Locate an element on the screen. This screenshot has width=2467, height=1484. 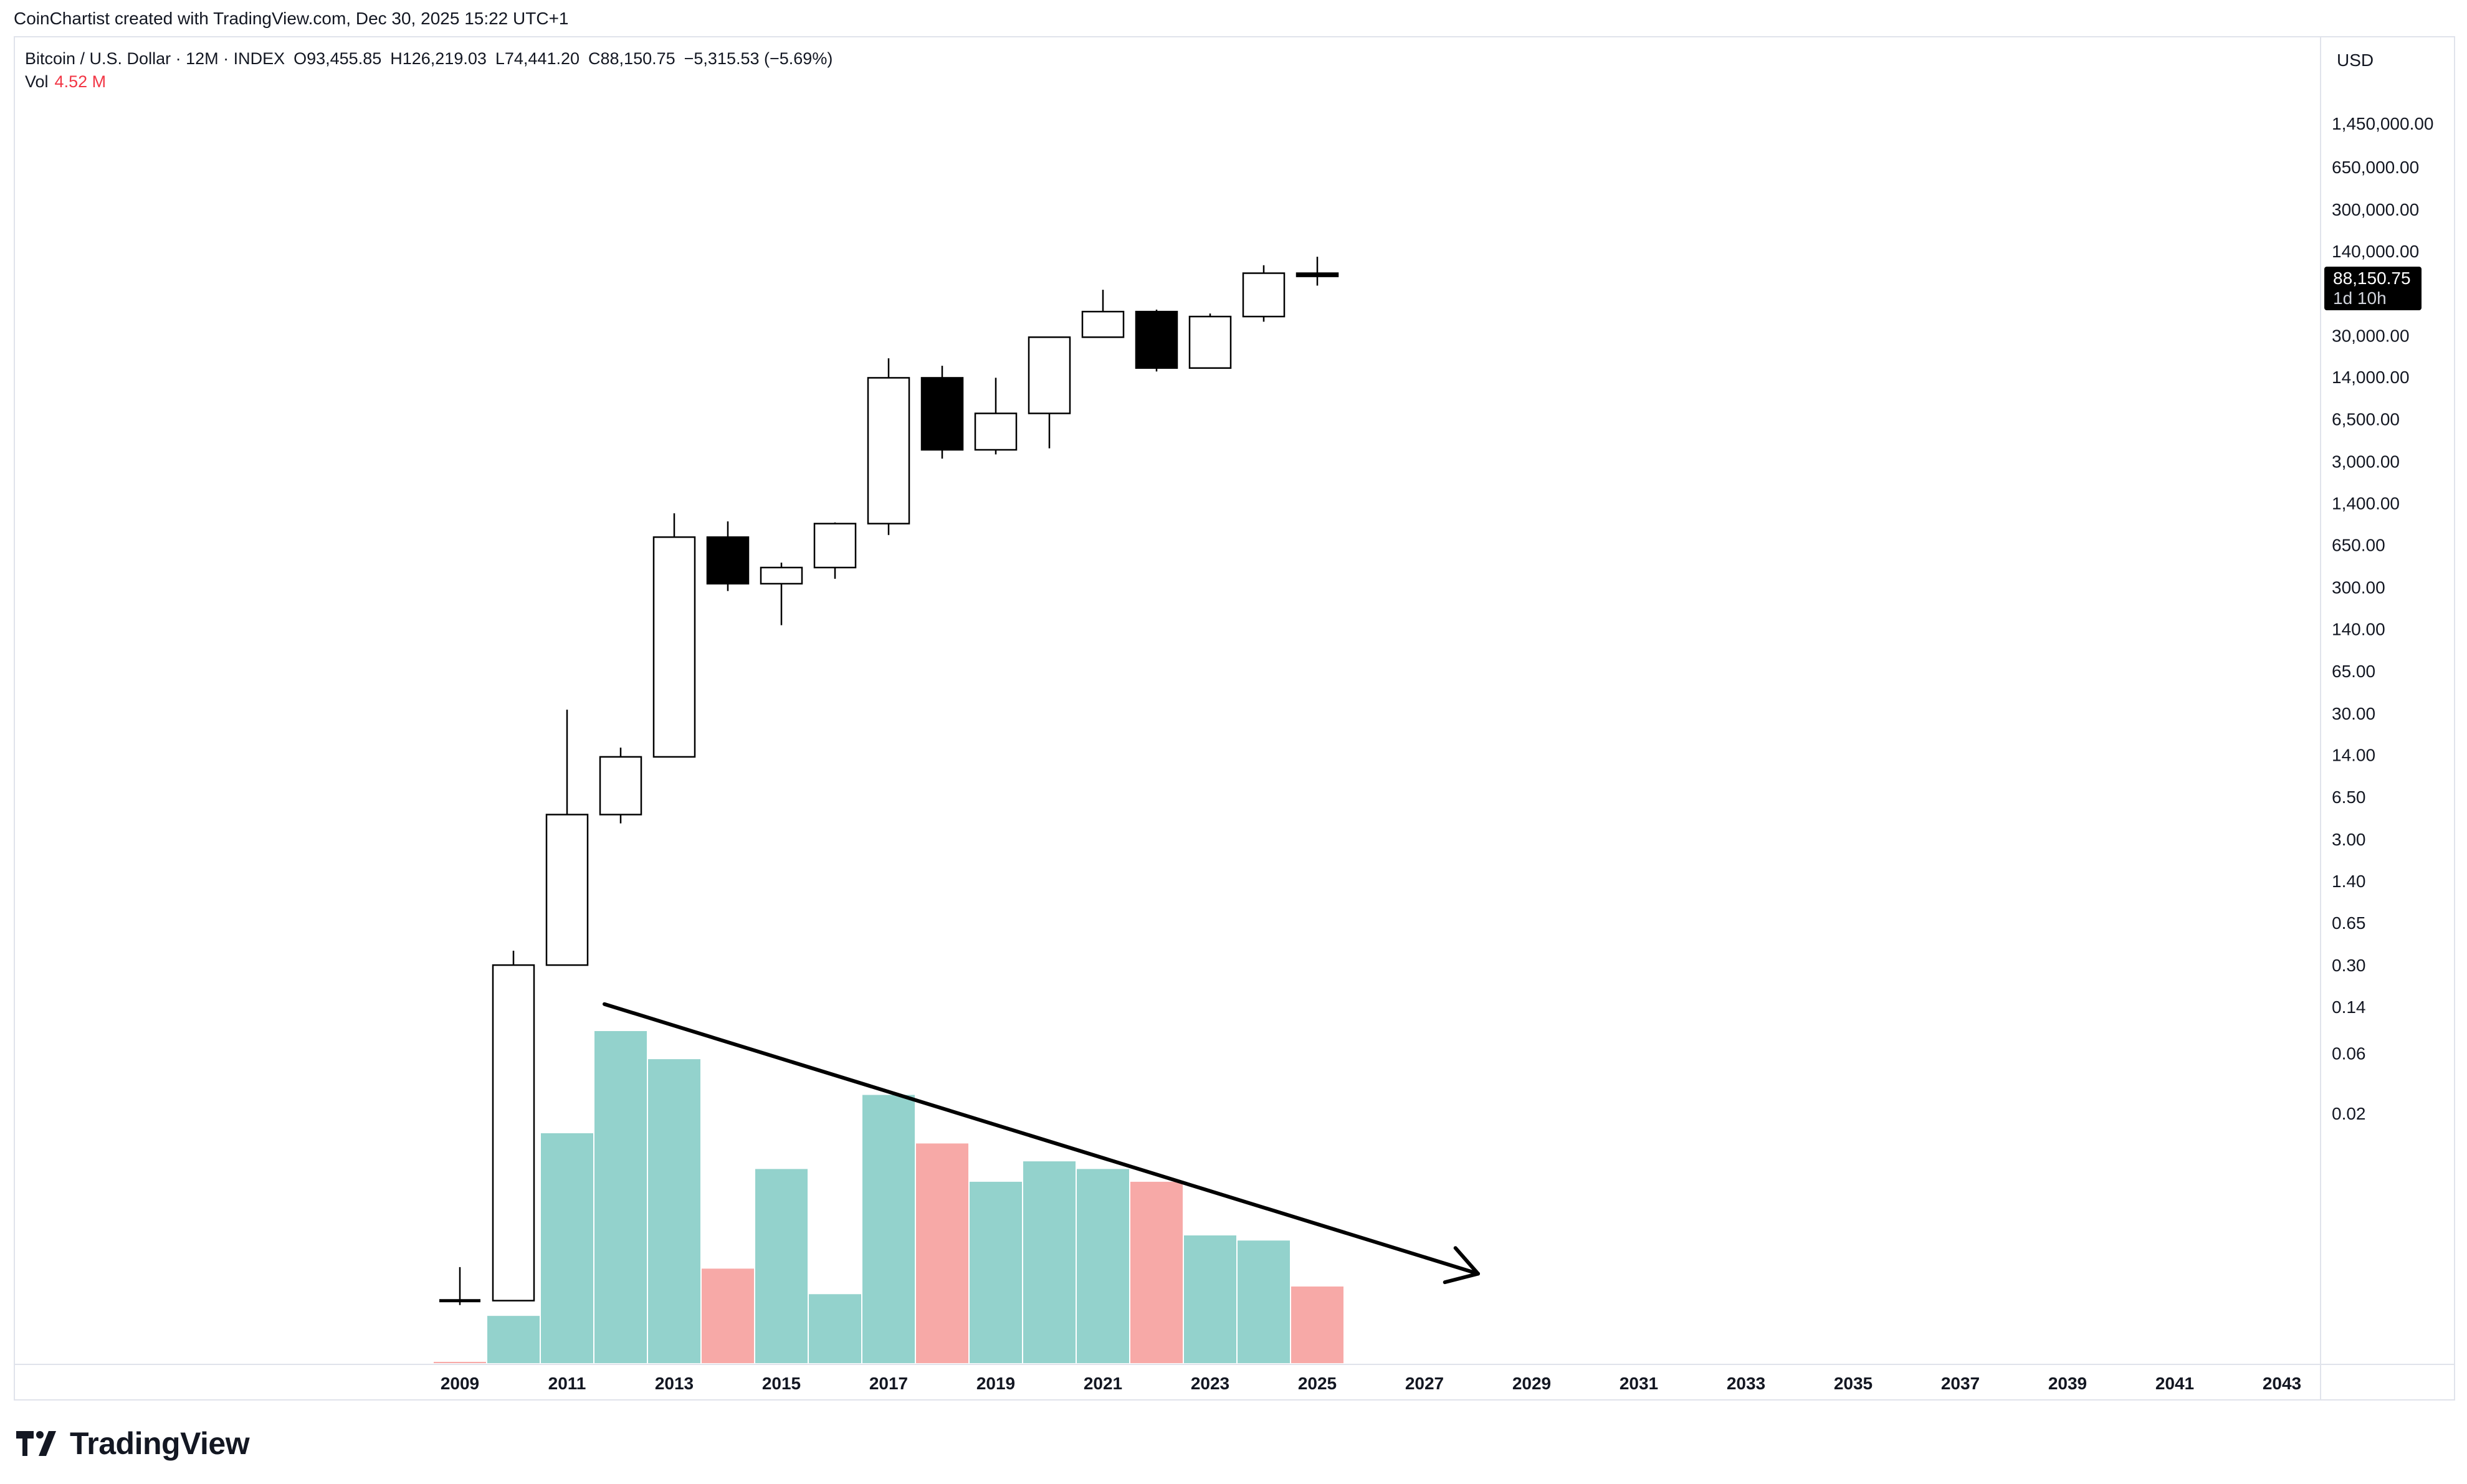
time-tick-label: 2035 is located at coordinates (1853, 1383).